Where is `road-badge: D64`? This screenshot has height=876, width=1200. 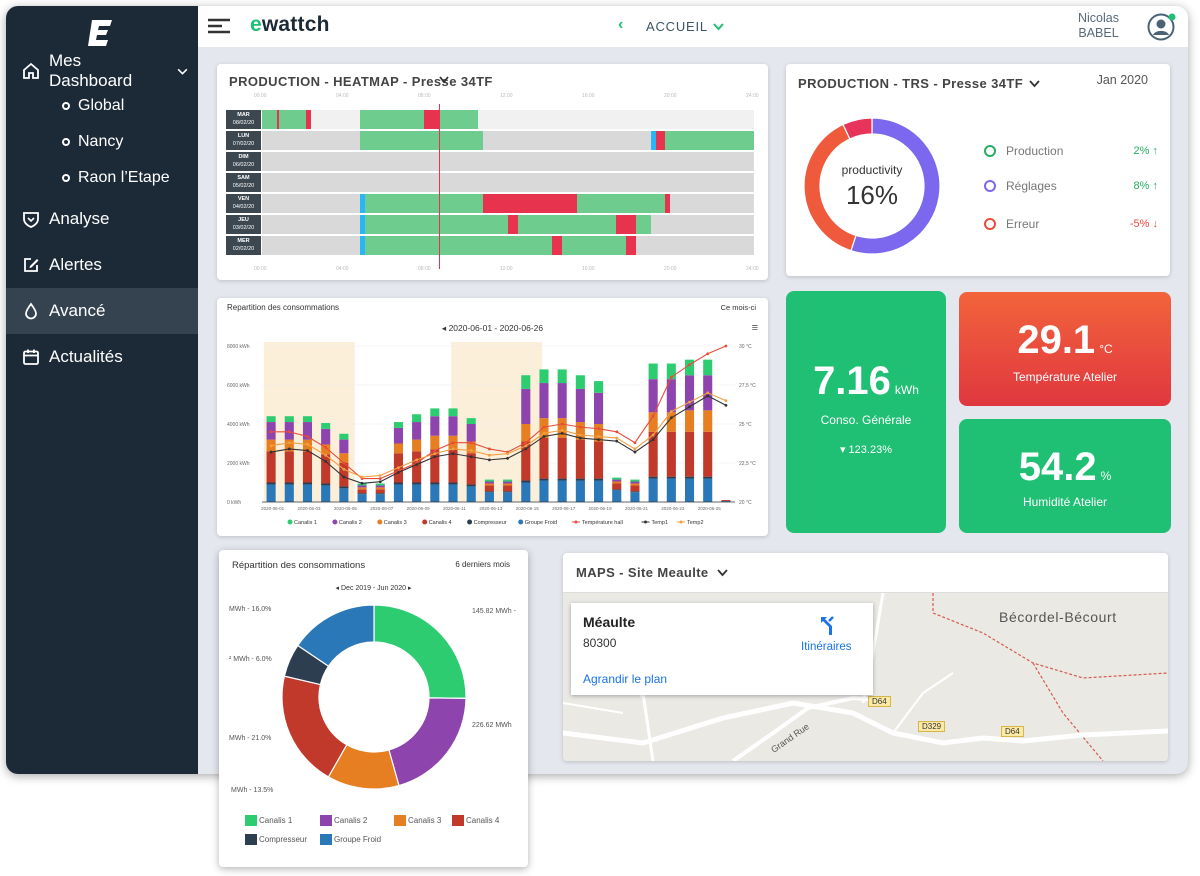
road-badge: D64 is located at coordinates (879, 701).